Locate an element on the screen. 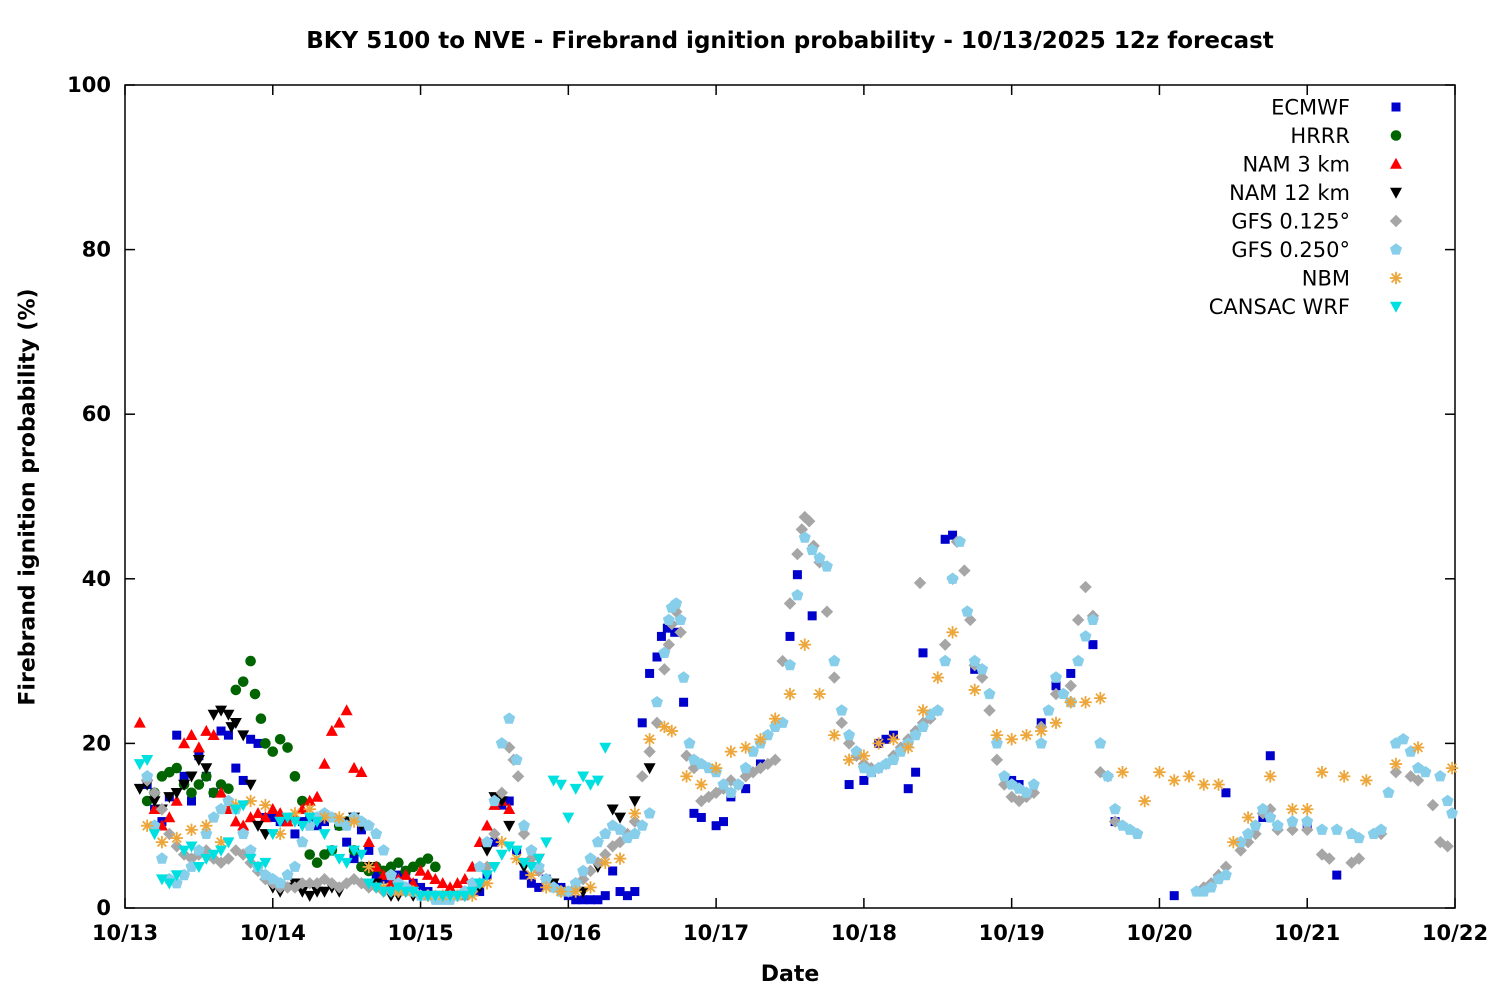 This screenshot has height=1000, width=1500. x-tick-label: 10/21 is located at coordinates (1307, 933).